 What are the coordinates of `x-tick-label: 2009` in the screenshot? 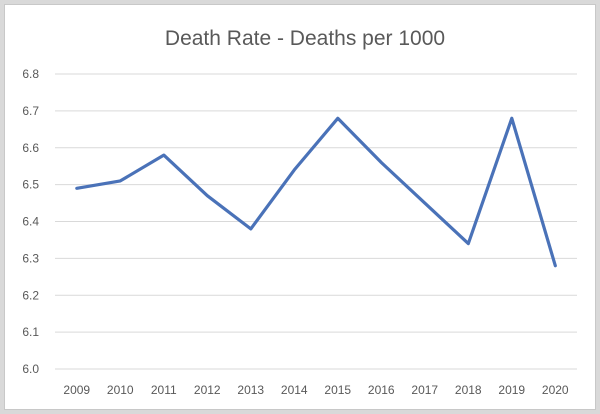 It's located at (76, 390).